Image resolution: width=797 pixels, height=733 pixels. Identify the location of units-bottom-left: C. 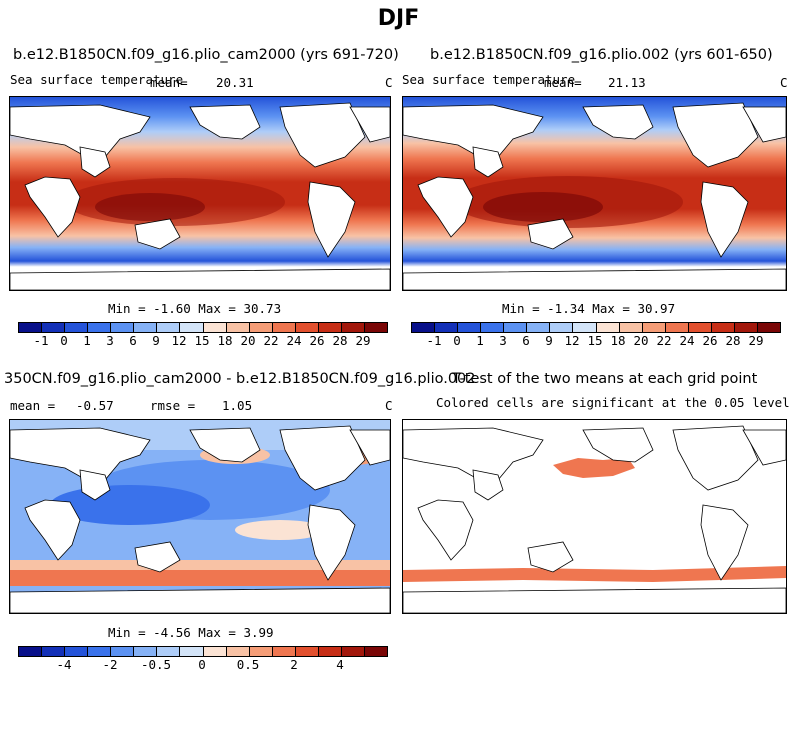
(389, 405).